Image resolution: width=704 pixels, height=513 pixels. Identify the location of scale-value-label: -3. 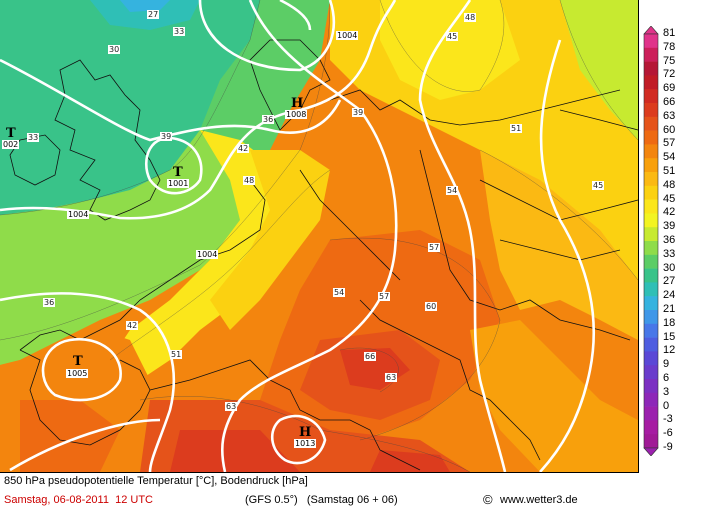
(668, 419).